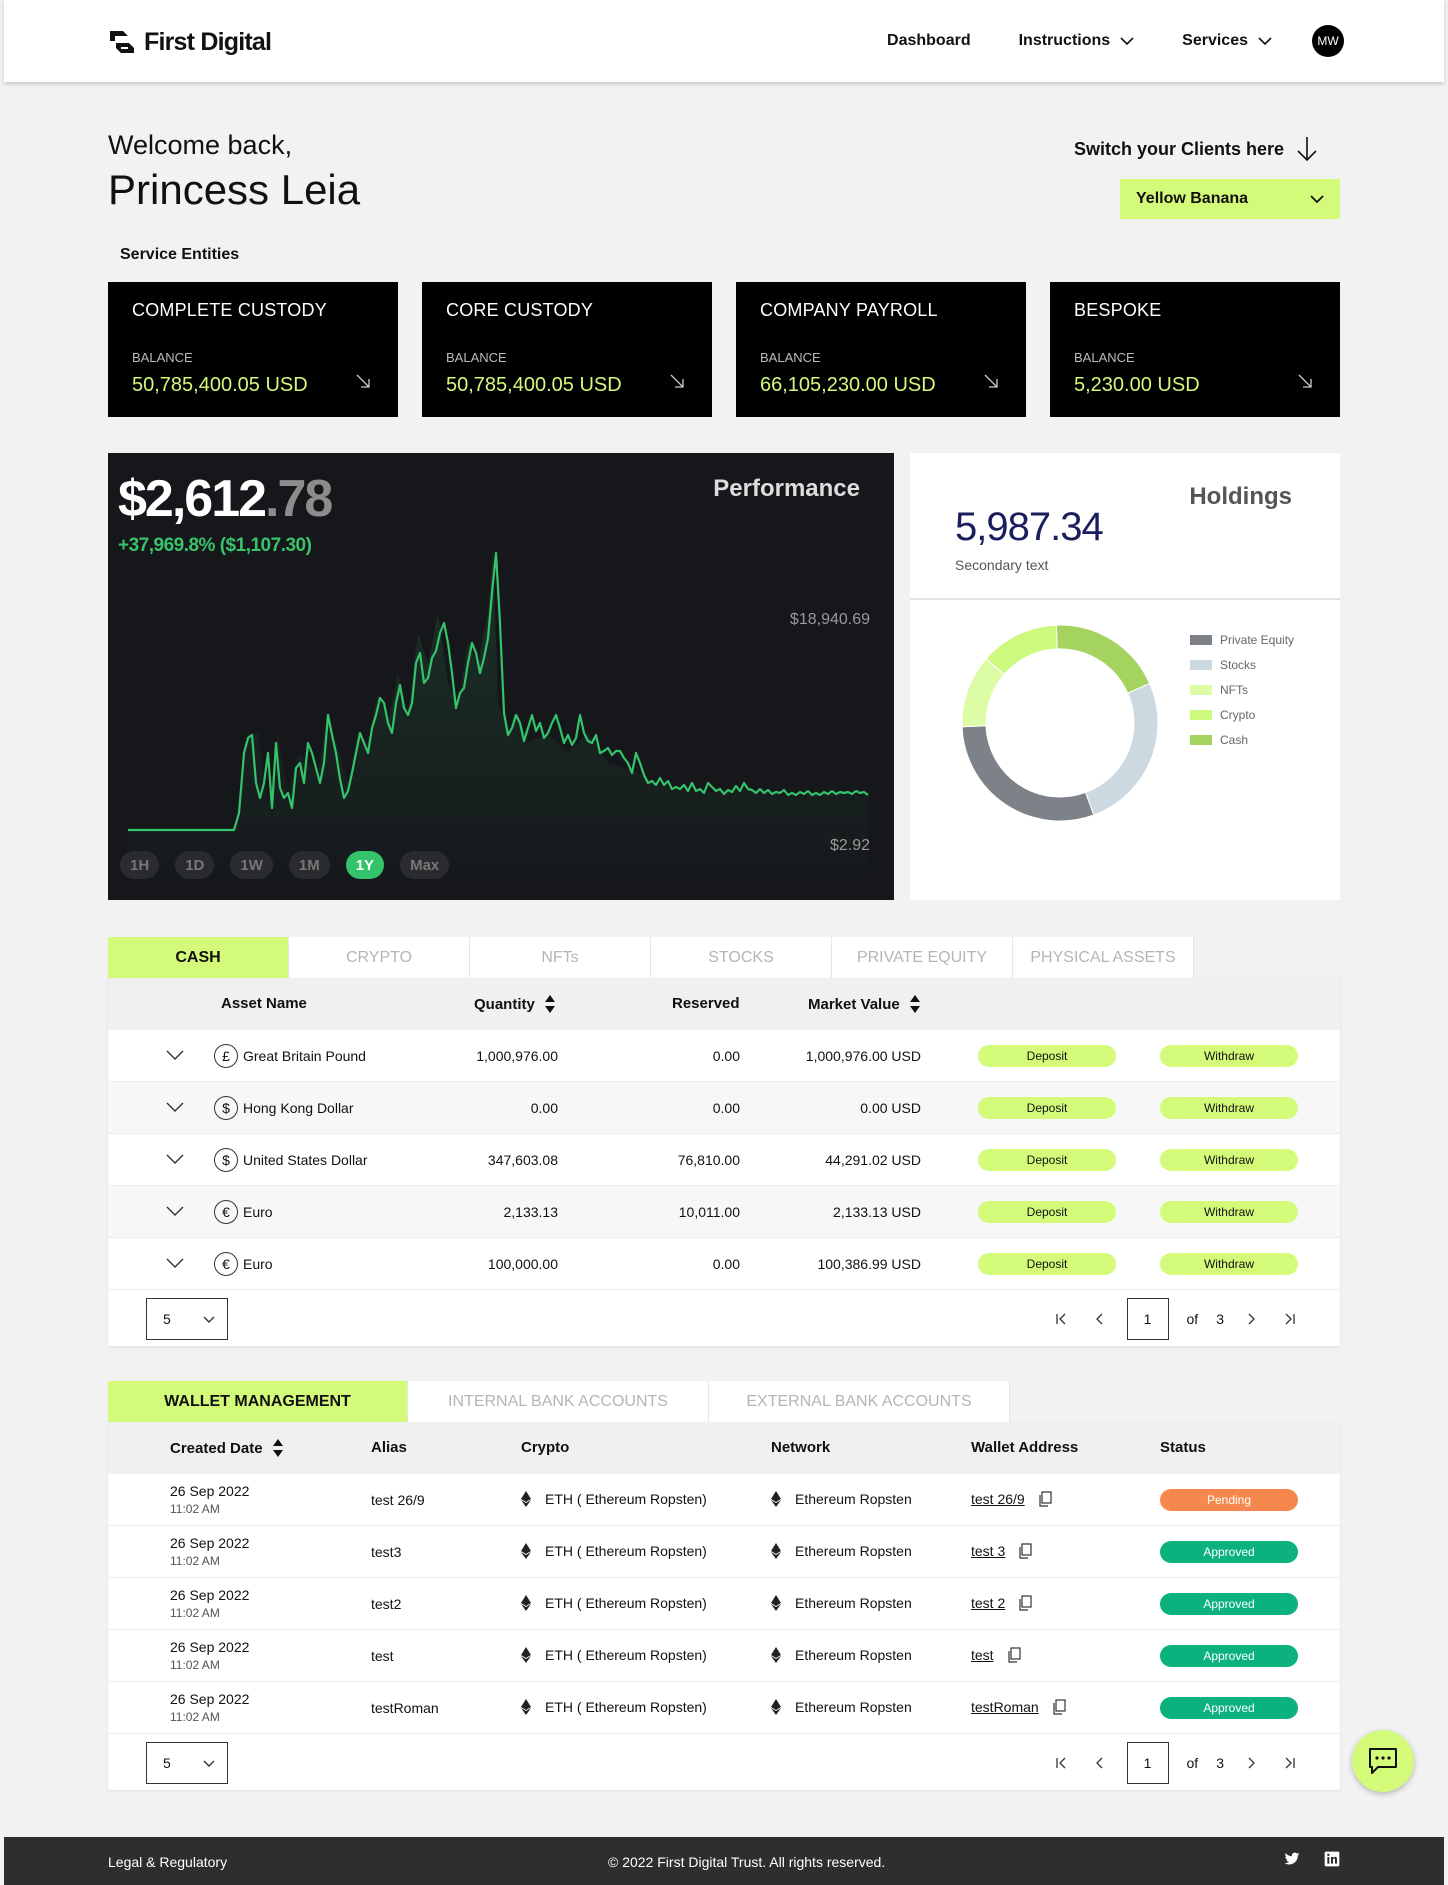 The image size is (1448, 1885). I want to click on nav-dashboard-label: Dashboard, so click(929, 40).